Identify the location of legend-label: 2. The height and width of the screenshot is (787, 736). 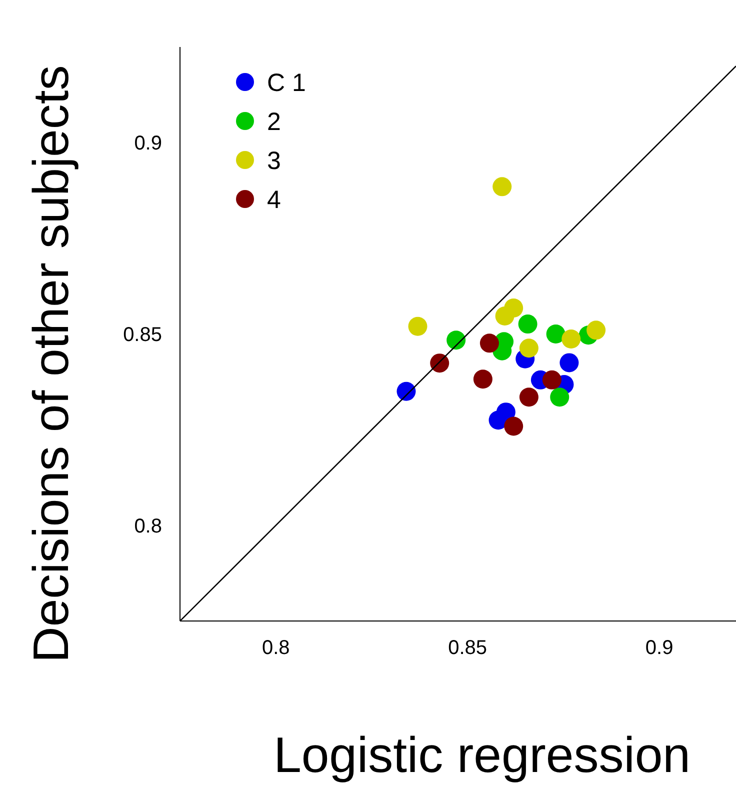
(274, 122).